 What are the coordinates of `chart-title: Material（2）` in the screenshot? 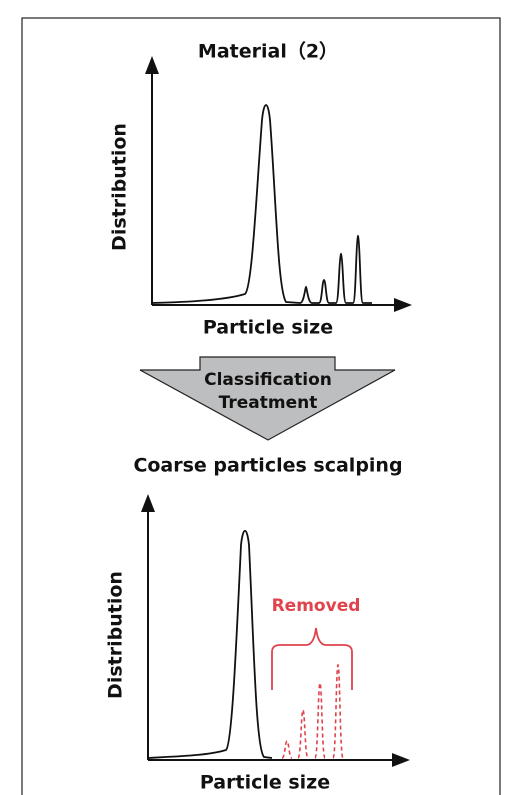 It's located at (268, 51).